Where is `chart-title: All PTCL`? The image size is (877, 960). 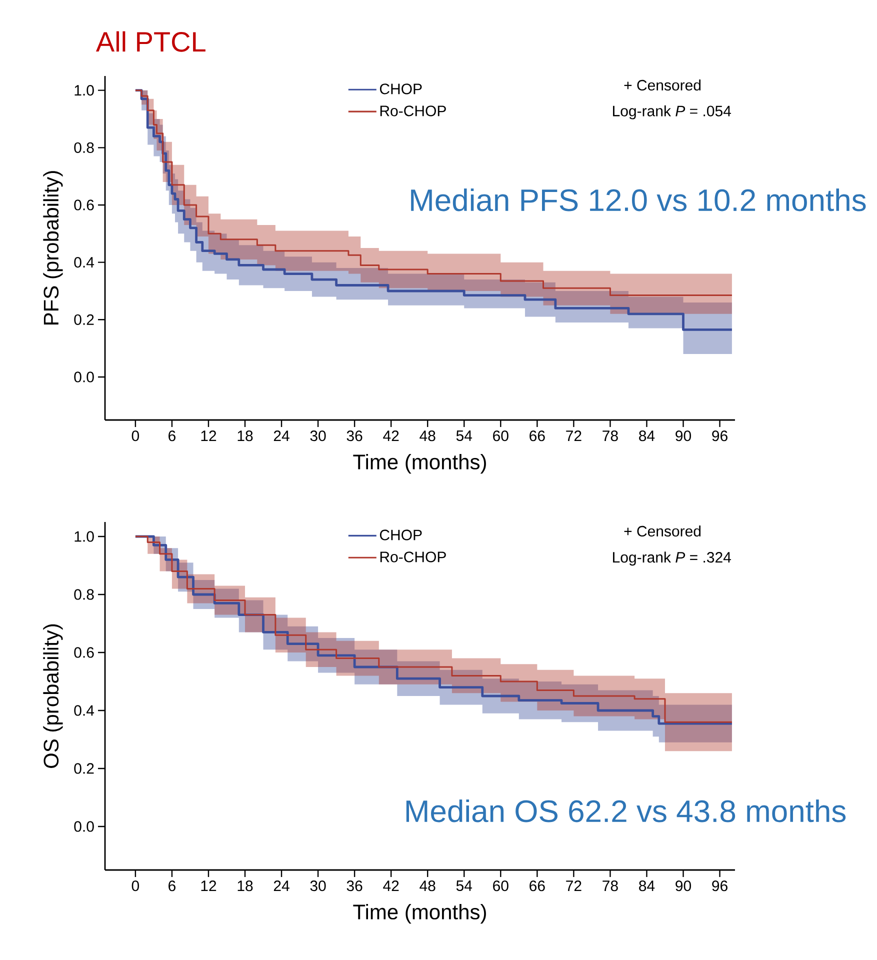 chart-title: All PTCL is located at coordinates (151, 41).